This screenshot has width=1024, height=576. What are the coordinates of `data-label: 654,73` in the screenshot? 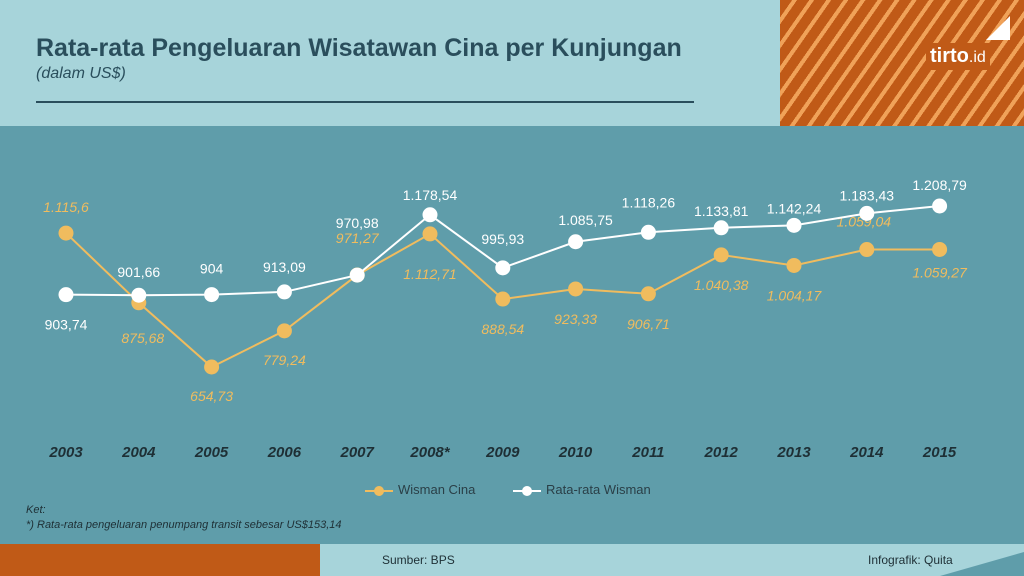 It's located at (211, 396).